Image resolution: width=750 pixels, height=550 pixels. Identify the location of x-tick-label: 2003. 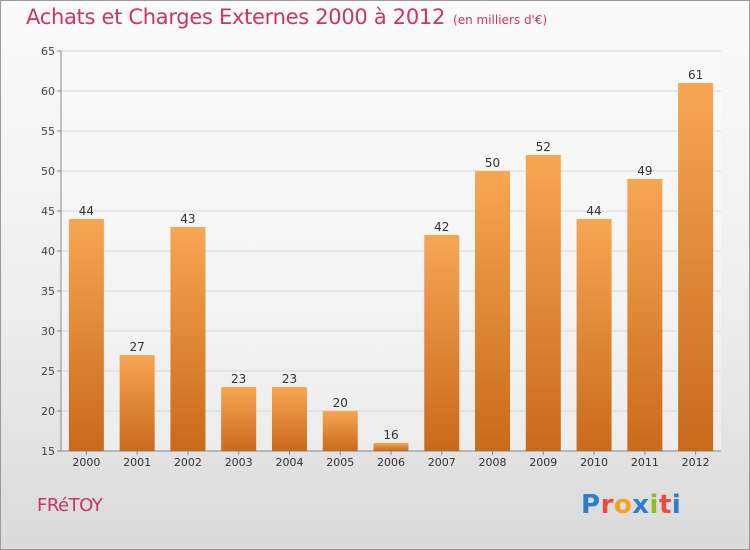
(239, 462).